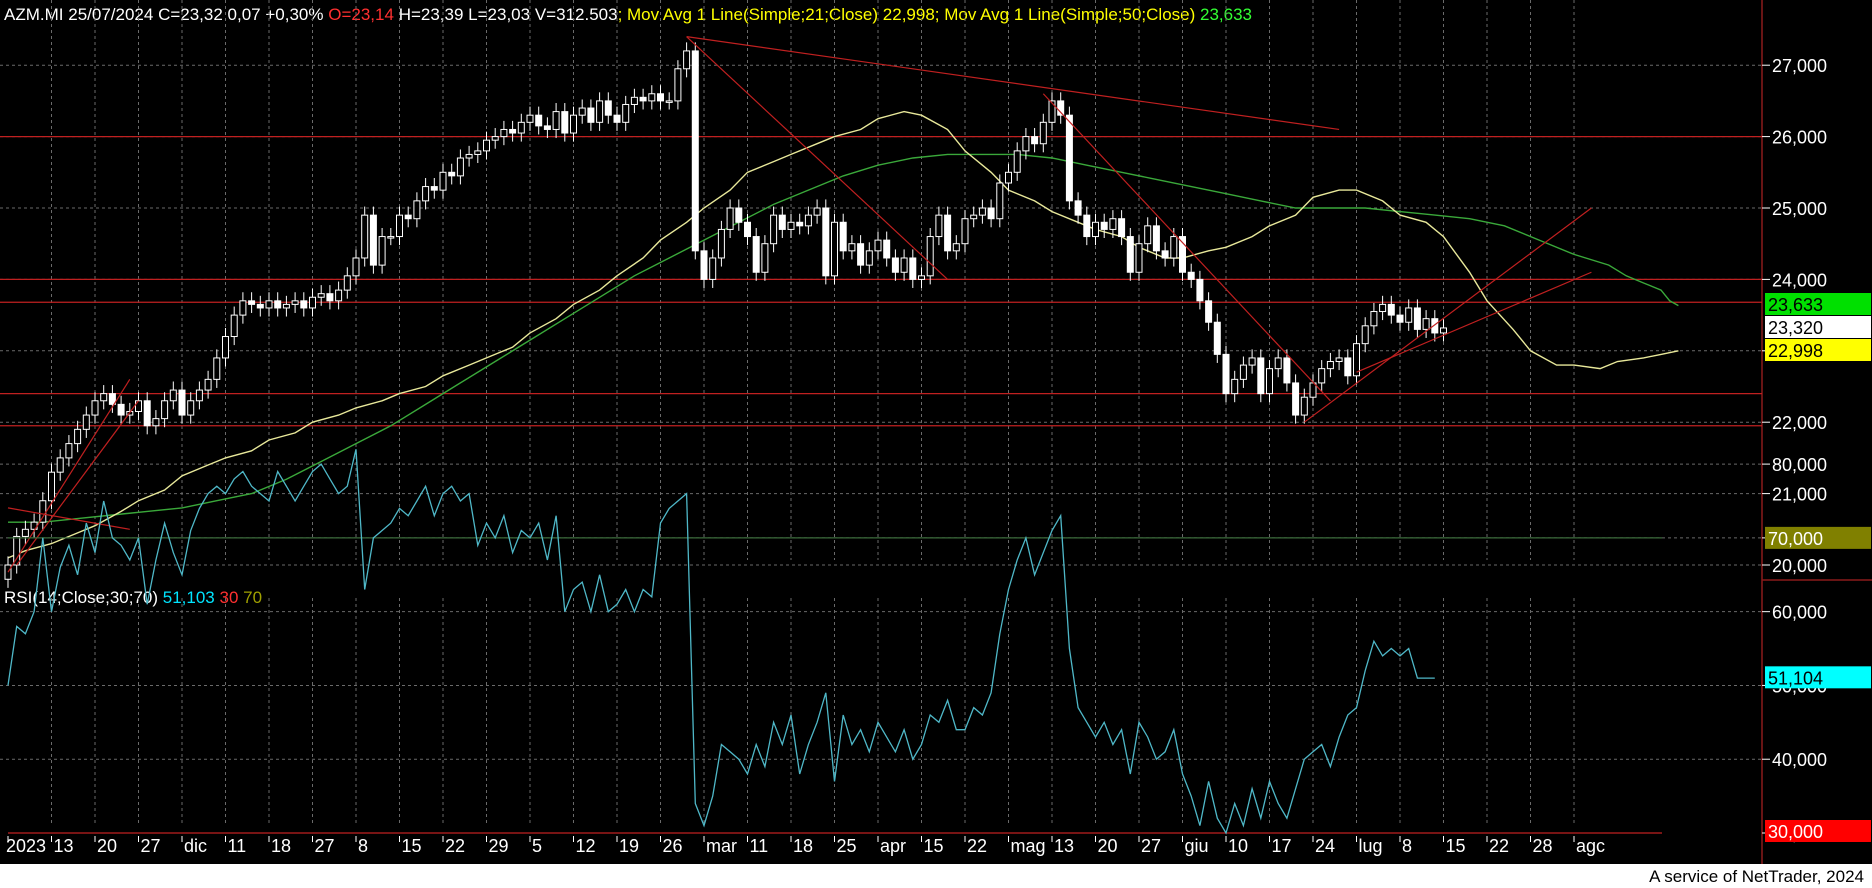 The height and width of the screenshot is (888, 1872). What do you see at coordinates (1795, 351) in the screenshot?
I see `ma21-marker: 22,998` at bounding box center [1795, 351].